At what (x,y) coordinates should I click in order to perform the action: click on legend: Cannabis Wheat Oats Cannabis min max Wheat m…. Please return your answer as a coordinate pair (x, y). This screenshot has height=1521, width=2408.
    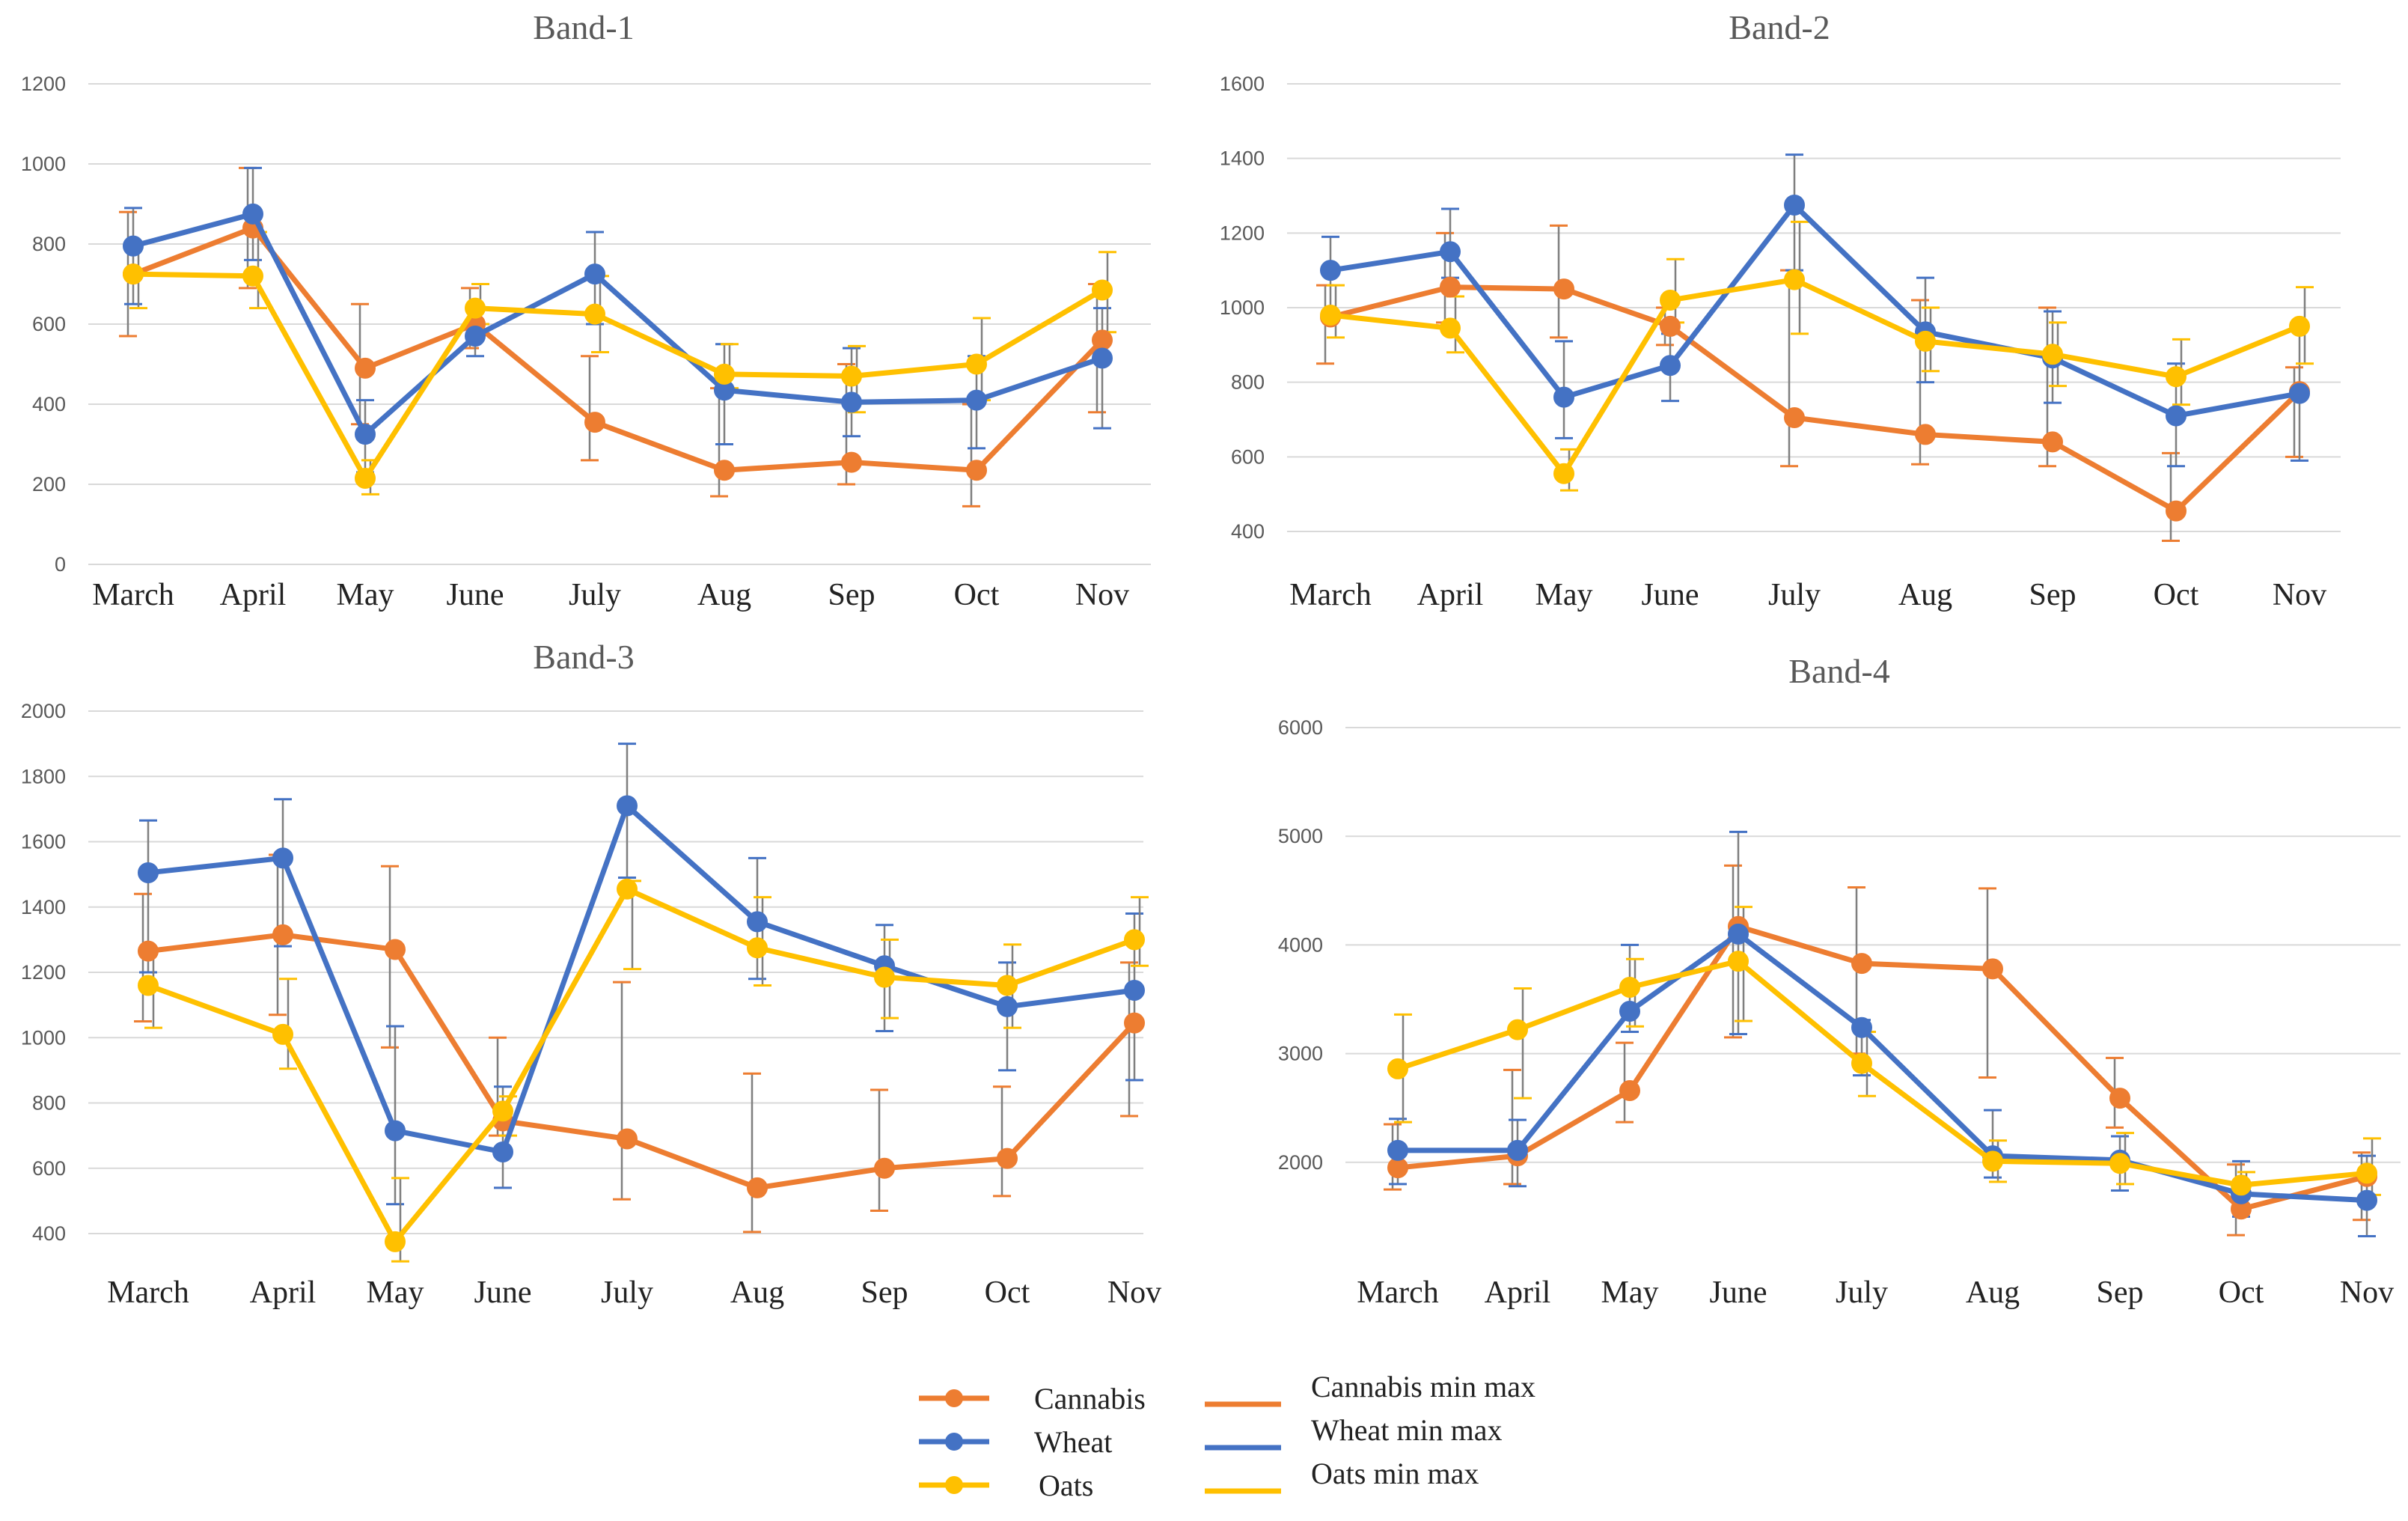
    Looking at the image, I should click on (1227, 1436).